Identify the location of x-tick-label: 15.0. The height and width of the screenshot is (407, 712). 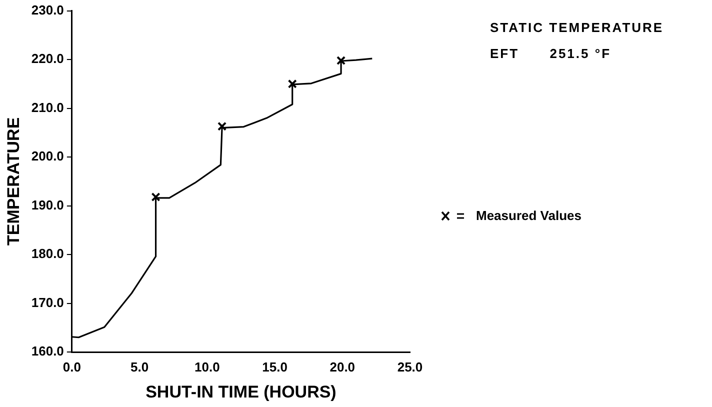
(275, 366).